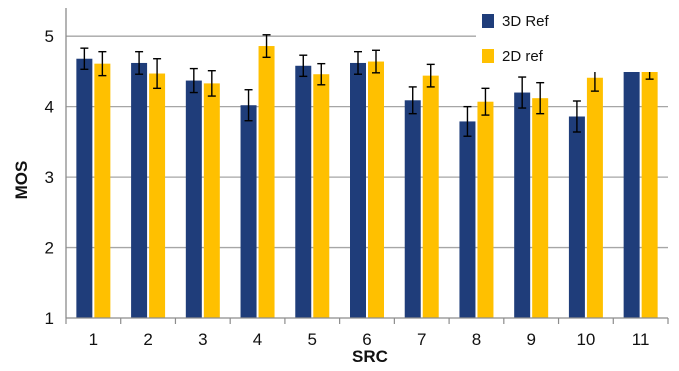 Image resolution: width=679 pixels, height=371 pixels. I want to click on x-tick-label: 7, so click(421, 339).